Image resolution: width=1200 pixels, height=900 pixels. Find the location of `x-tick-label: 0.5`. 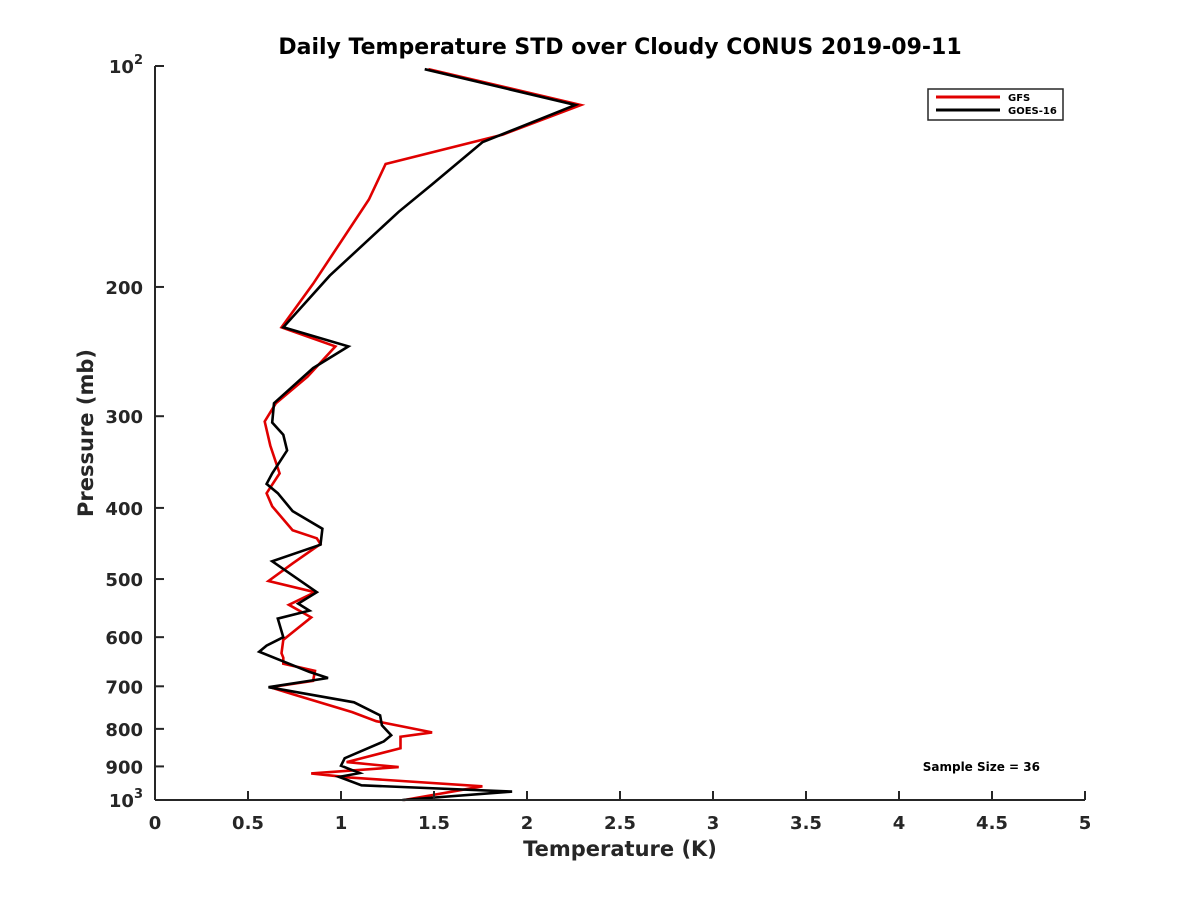

x-tick-label: 0.5 is located at coordinates (248, 823).